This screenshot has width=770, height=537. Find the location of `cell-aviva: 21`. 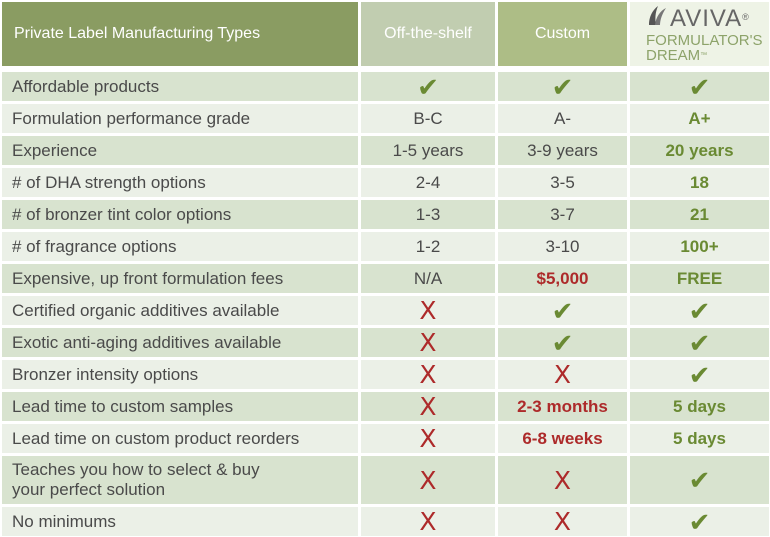

cell-aviva: 21 is located at coordinates (699, 214).